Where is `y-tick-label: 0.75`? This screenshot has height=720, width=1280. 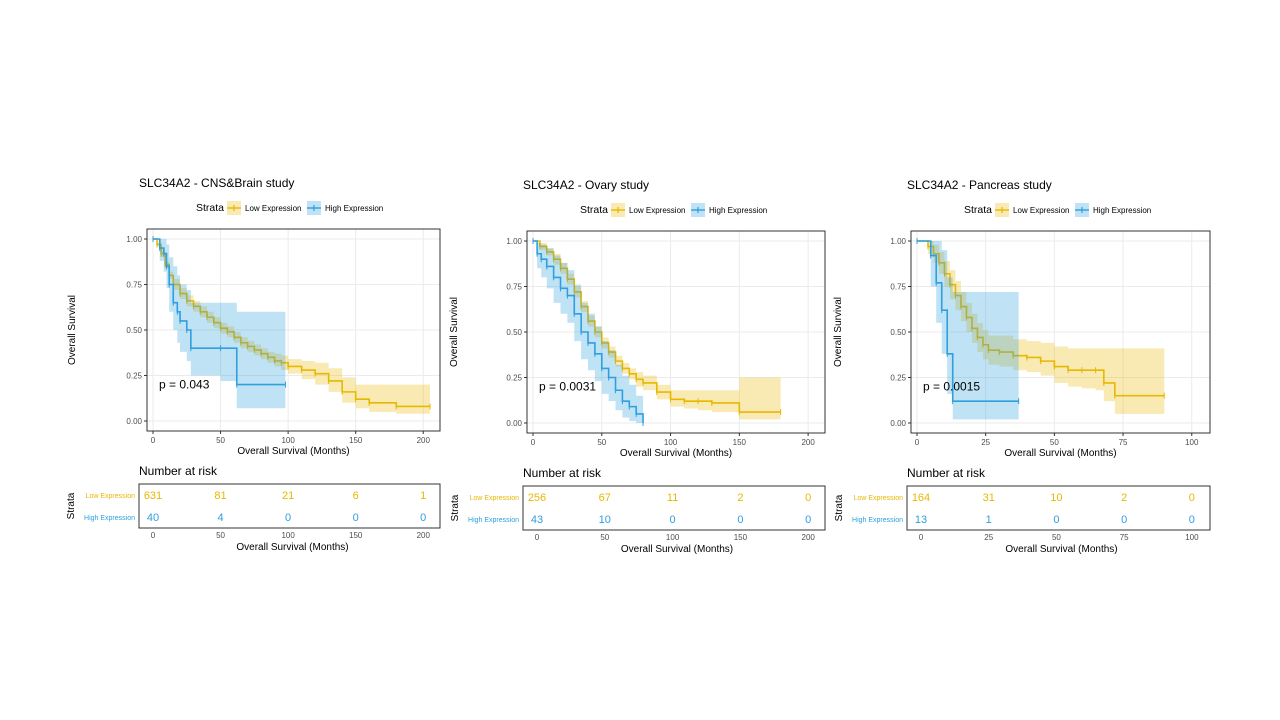
y-tick-label: 0.75 is located at coordinates (514, 287).